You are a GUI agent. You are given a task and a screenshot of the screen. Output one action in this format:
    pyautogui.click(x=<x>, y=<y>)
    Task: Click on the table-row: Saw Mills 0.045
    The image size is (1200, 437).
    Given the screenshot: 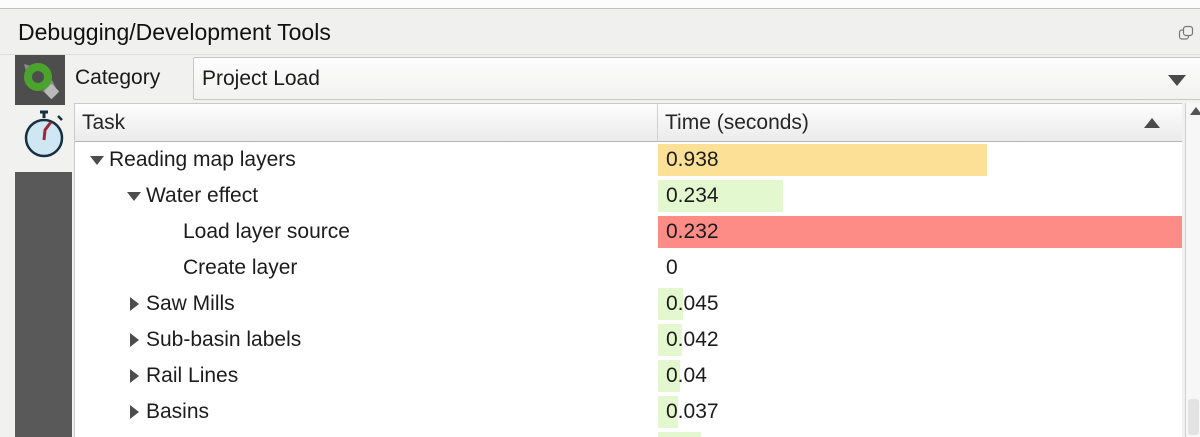 What is the action you would take?
    pyautogui.click(x=628, y=304)
    